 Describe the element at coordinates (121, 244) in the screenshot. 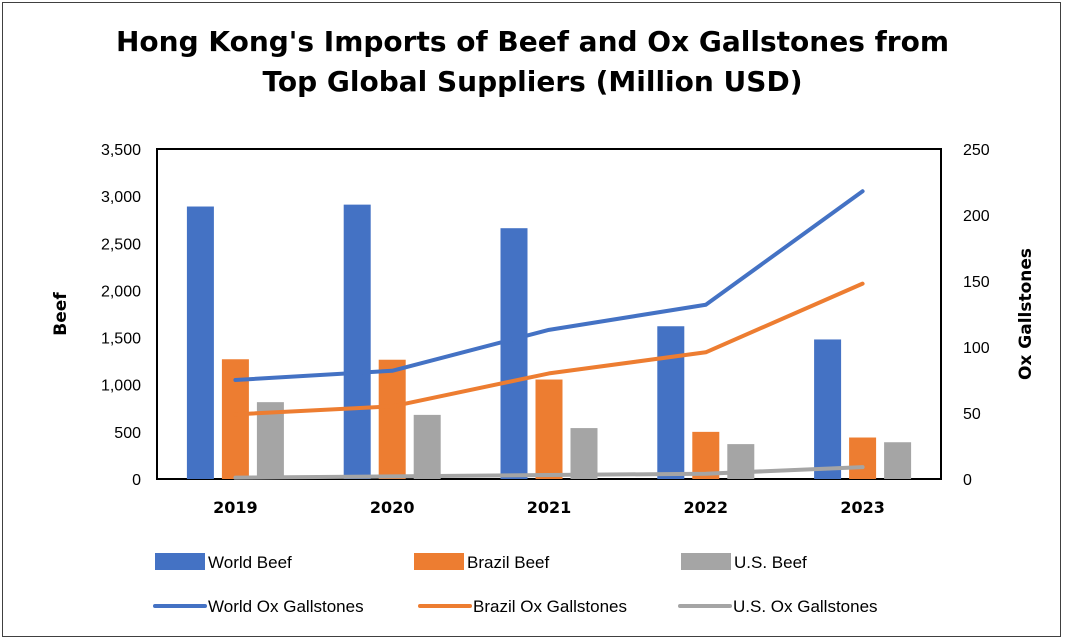

I see `y-left-tick-label: 2,500` at that location.